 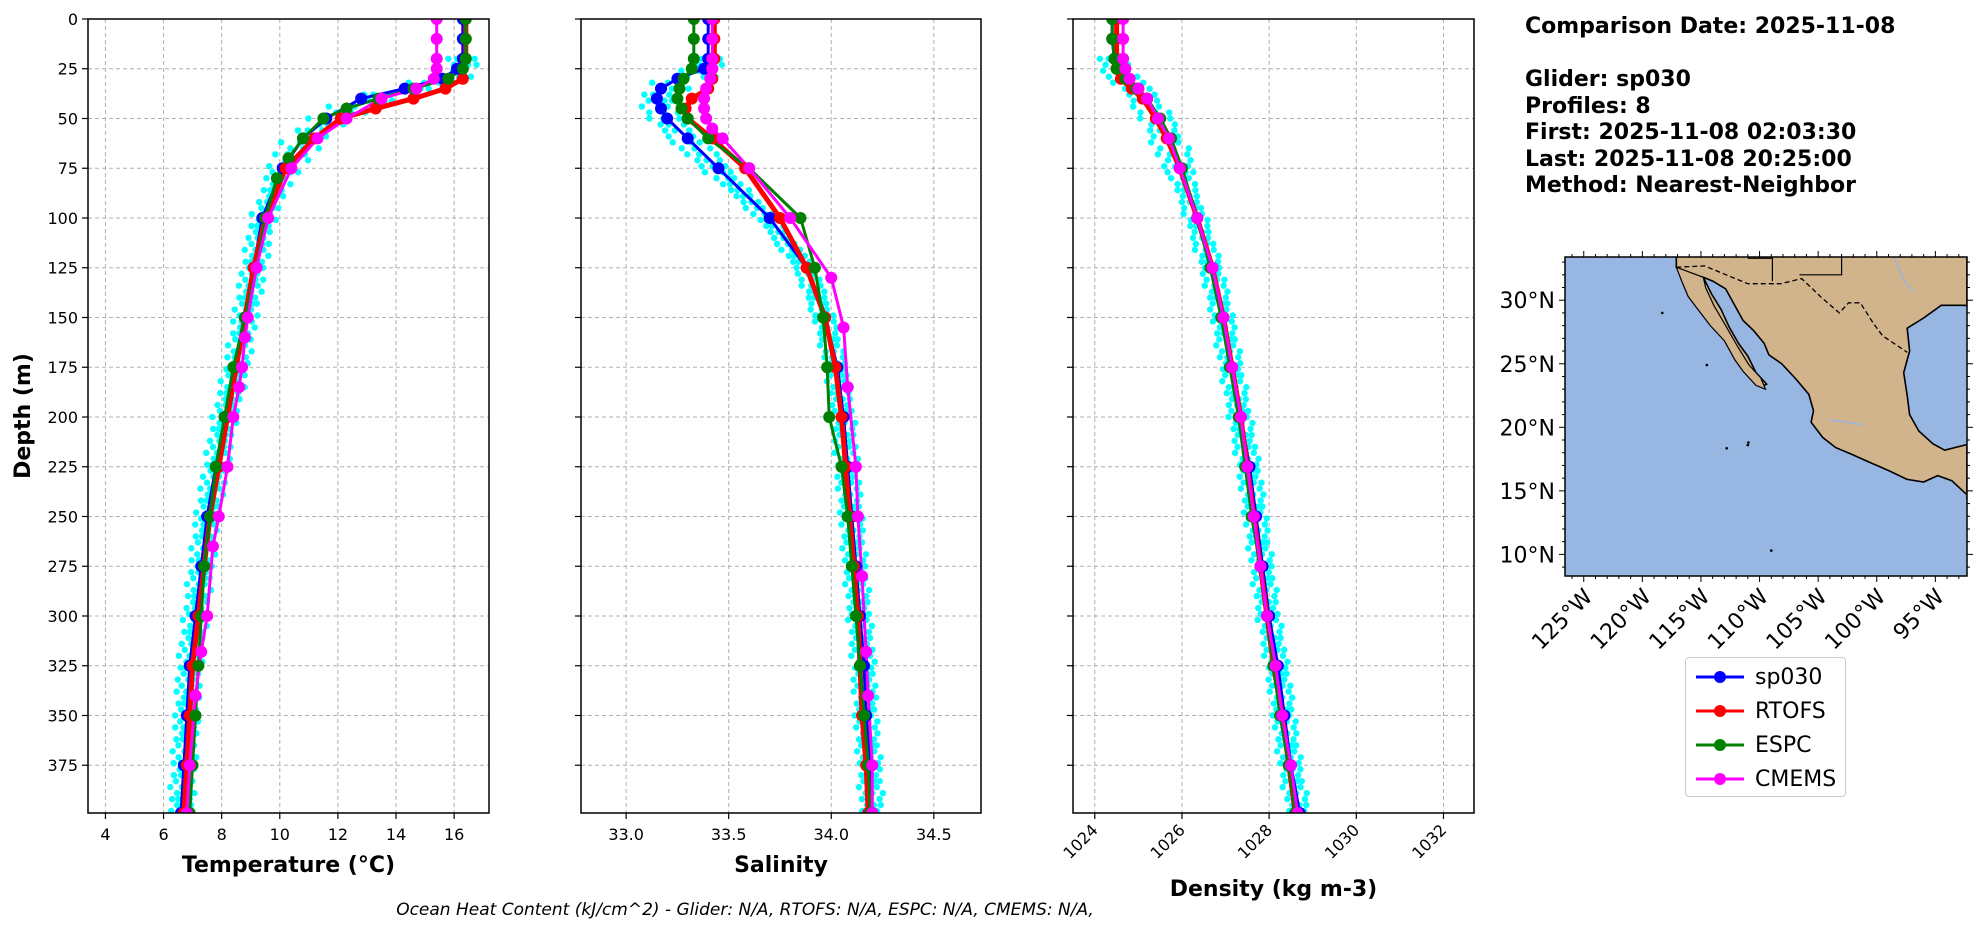 I want to click on data-point-rtofs, so click(x=462, y=78).